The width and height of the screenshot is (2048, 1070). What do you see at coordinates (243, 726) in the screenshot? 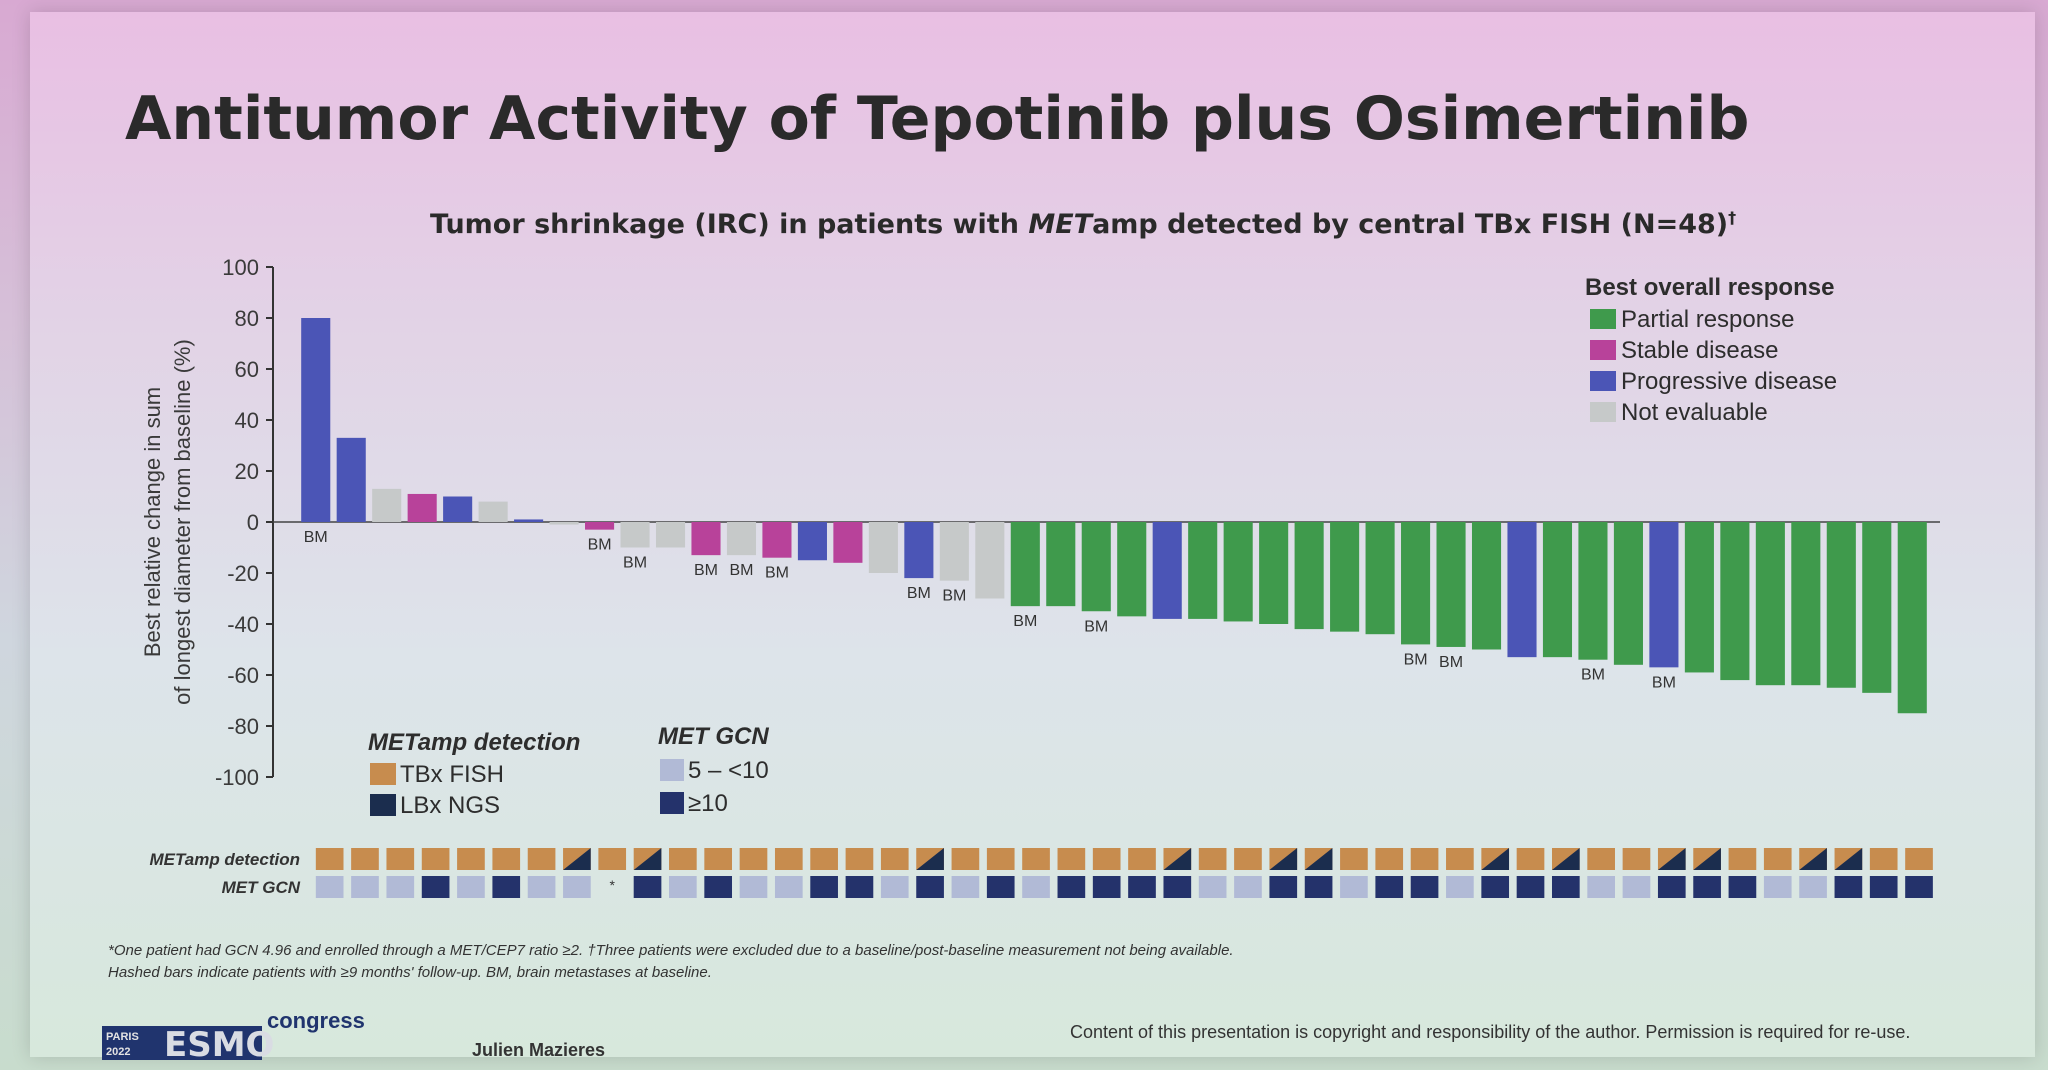
I see `y-tick-label: -80` at bounding box center [243, 726].